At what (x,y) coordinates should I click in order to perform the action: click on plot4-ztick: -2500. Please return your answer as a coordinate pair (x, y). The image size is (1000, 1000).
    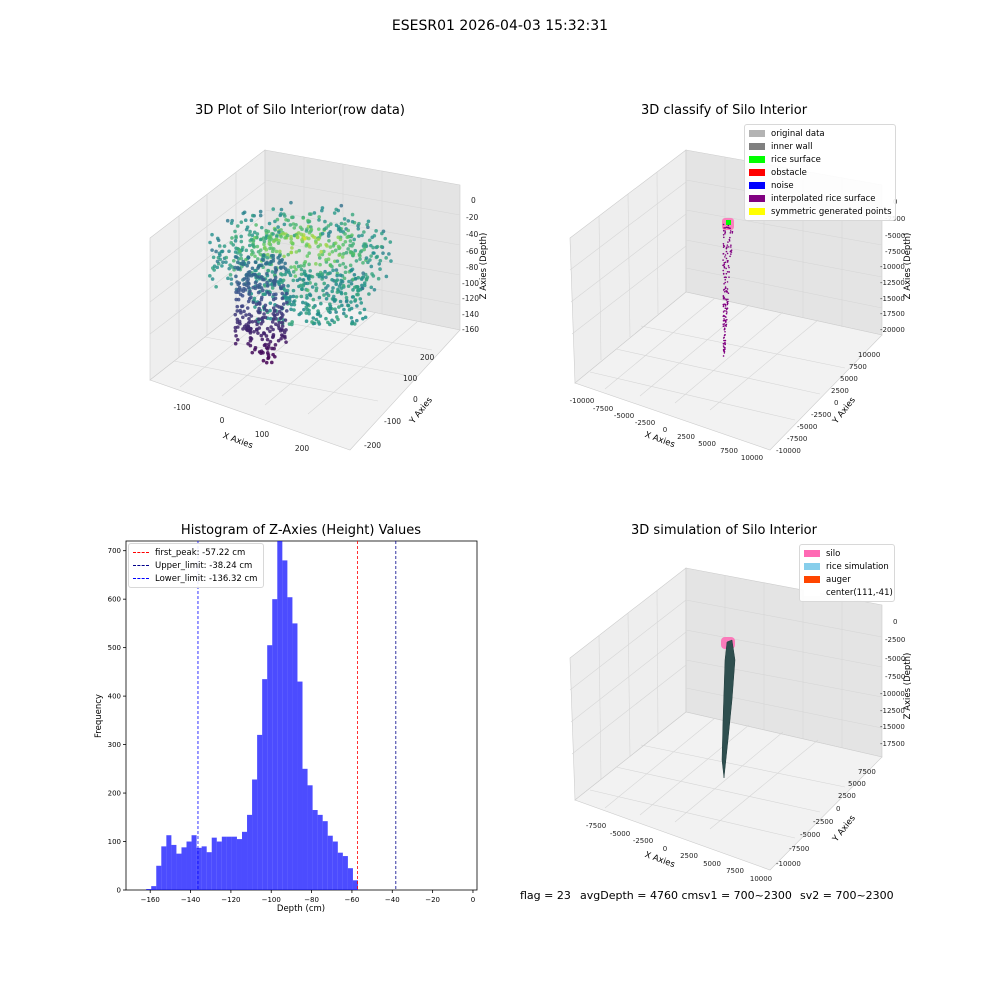
    Looking at the image, I should click on (895, 640).